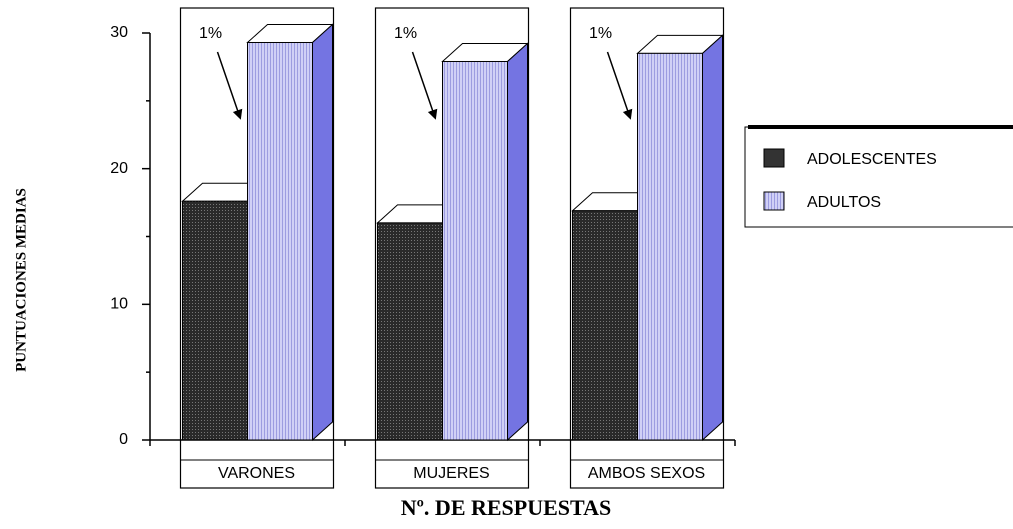  I want to click on legend-label: ADOLESCENTES, so click(872, 159).